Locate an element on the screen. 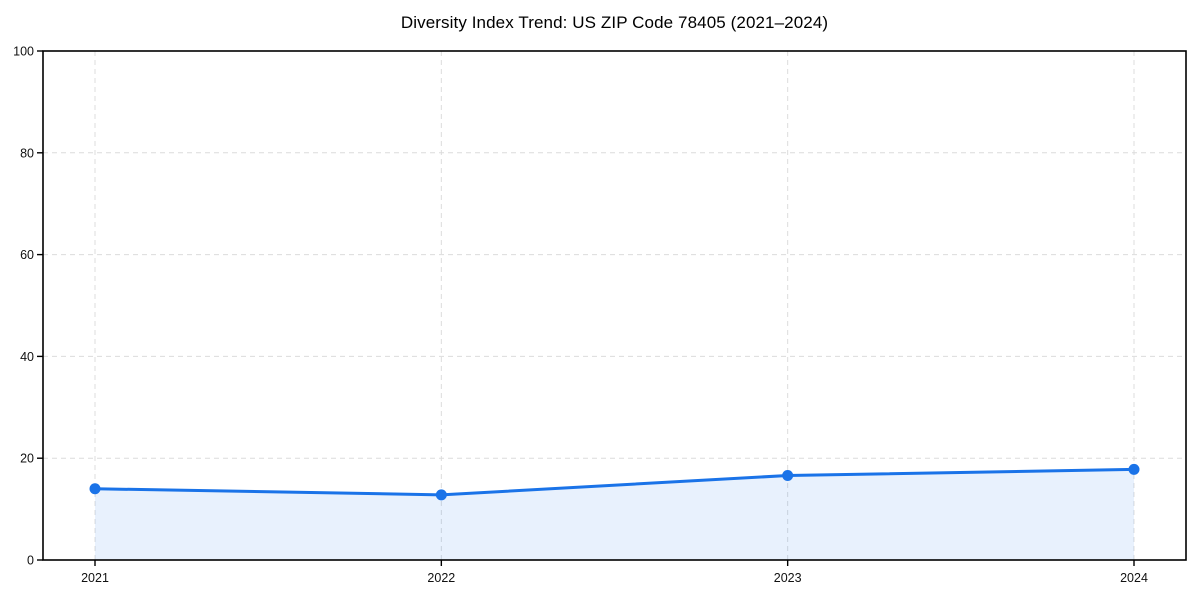 The image size is (1200, 600). y-tick-label: 100 is located at coordinates (23, 52).